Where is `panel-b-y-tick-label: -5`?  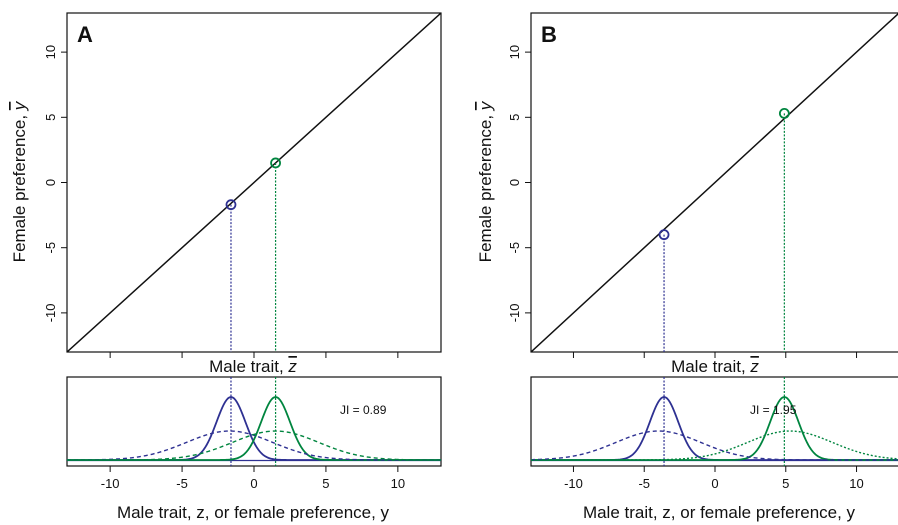
panel-b-y-tick-label: -5 is located at coordinates (514, 248).